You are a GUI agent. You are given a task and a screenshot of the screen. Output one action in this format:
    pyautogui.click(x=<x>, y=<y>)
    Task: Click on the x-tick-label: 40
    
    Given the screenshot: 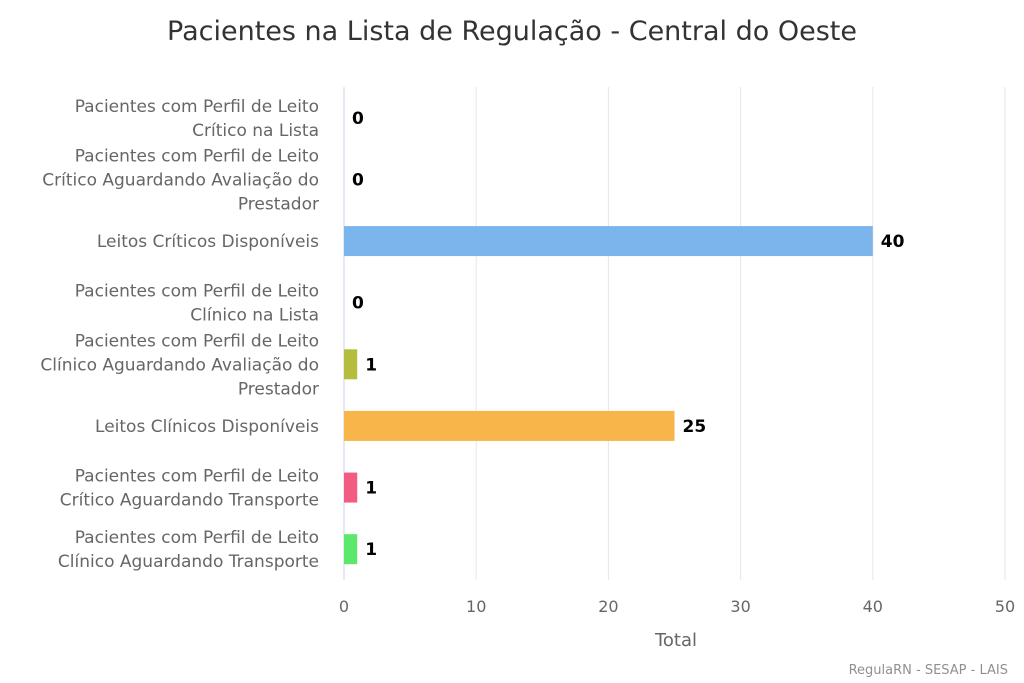 What is the action you would take?
    pyautogui.click(x=873, y=606)
    